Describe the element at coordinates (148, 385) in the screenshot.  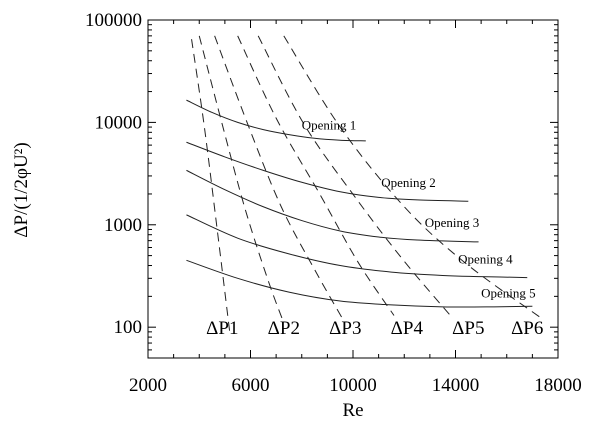
I see `x-tick-label: 2000` at that location.